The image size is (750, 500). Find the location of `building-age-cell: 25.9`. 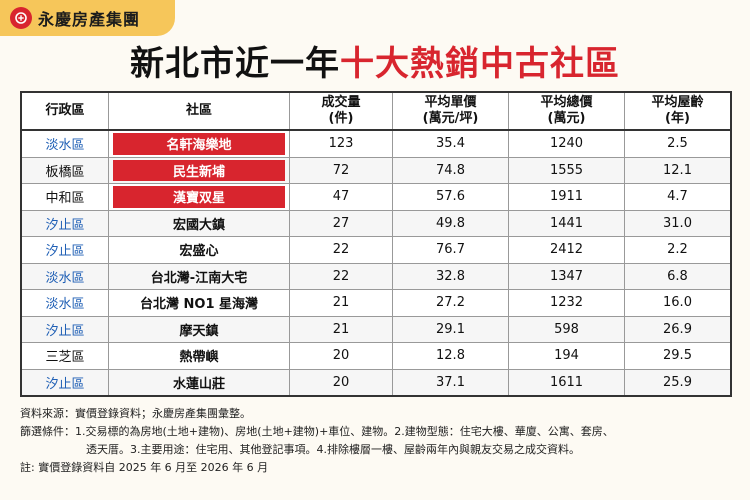

building-age-cell: 25.9 is located at coordinates (677, 383).